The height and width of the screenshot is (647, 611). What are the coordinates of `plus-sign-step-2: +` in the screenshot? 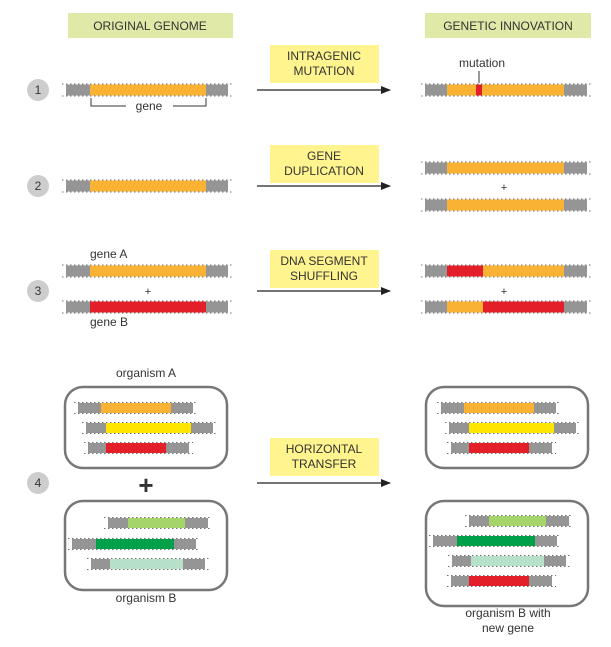 It's located at (504, 188).